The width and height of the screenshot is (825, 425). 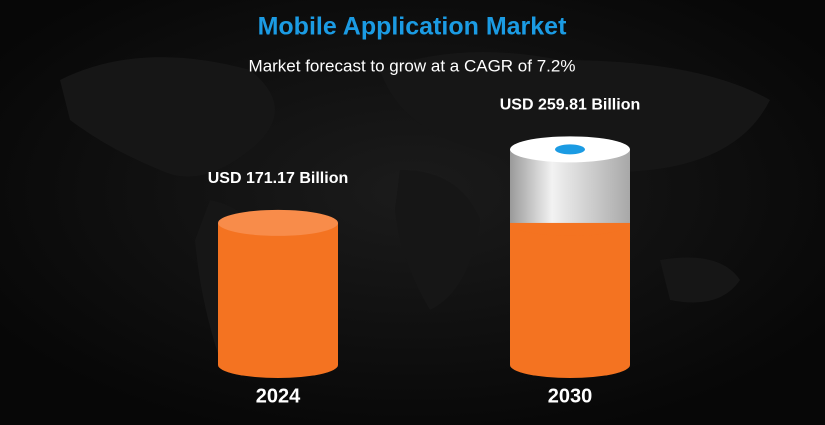 What do you see at coordinates (278, 396) in the screenshot?
I see `x-tick-label: 2024` at bounding box center [278, 396].